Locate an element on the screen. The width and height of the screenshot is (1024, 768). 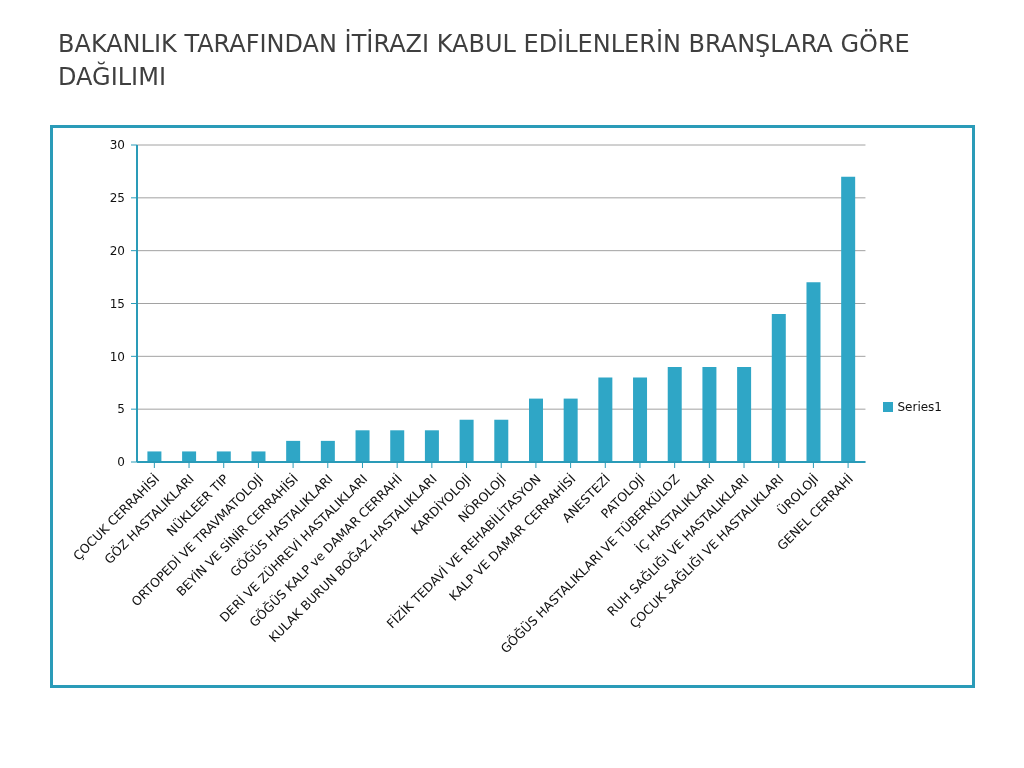
legend-label: Series1 is located at coordinates (919, 406).